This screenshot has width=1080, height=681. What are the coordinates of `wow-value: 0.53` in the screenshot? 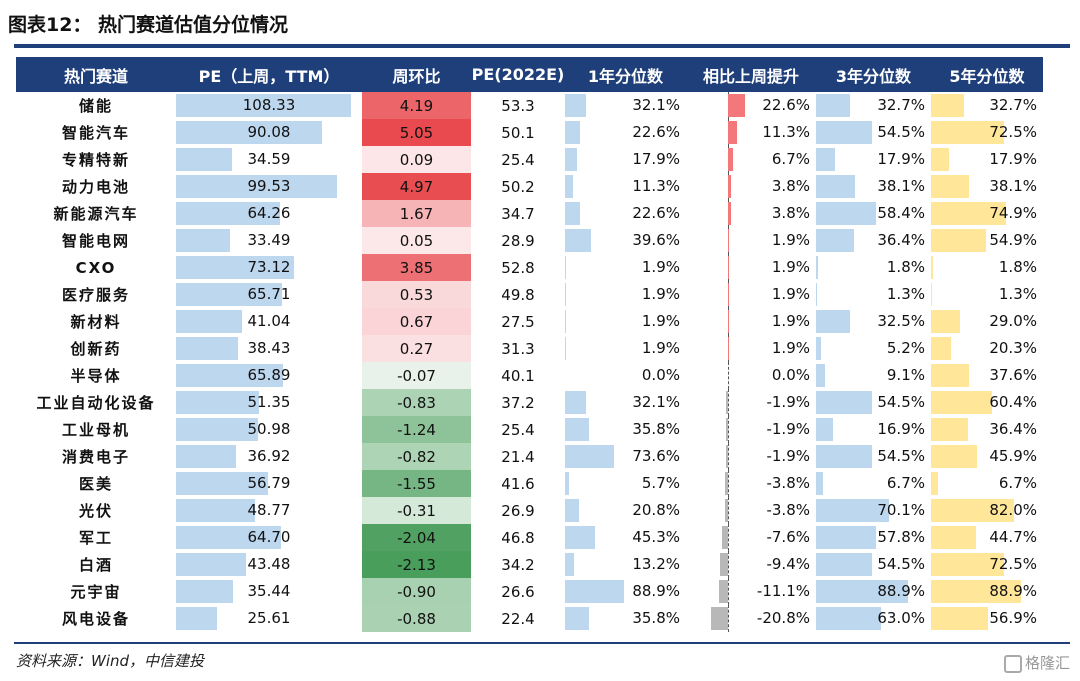 It's located at (416, 294).